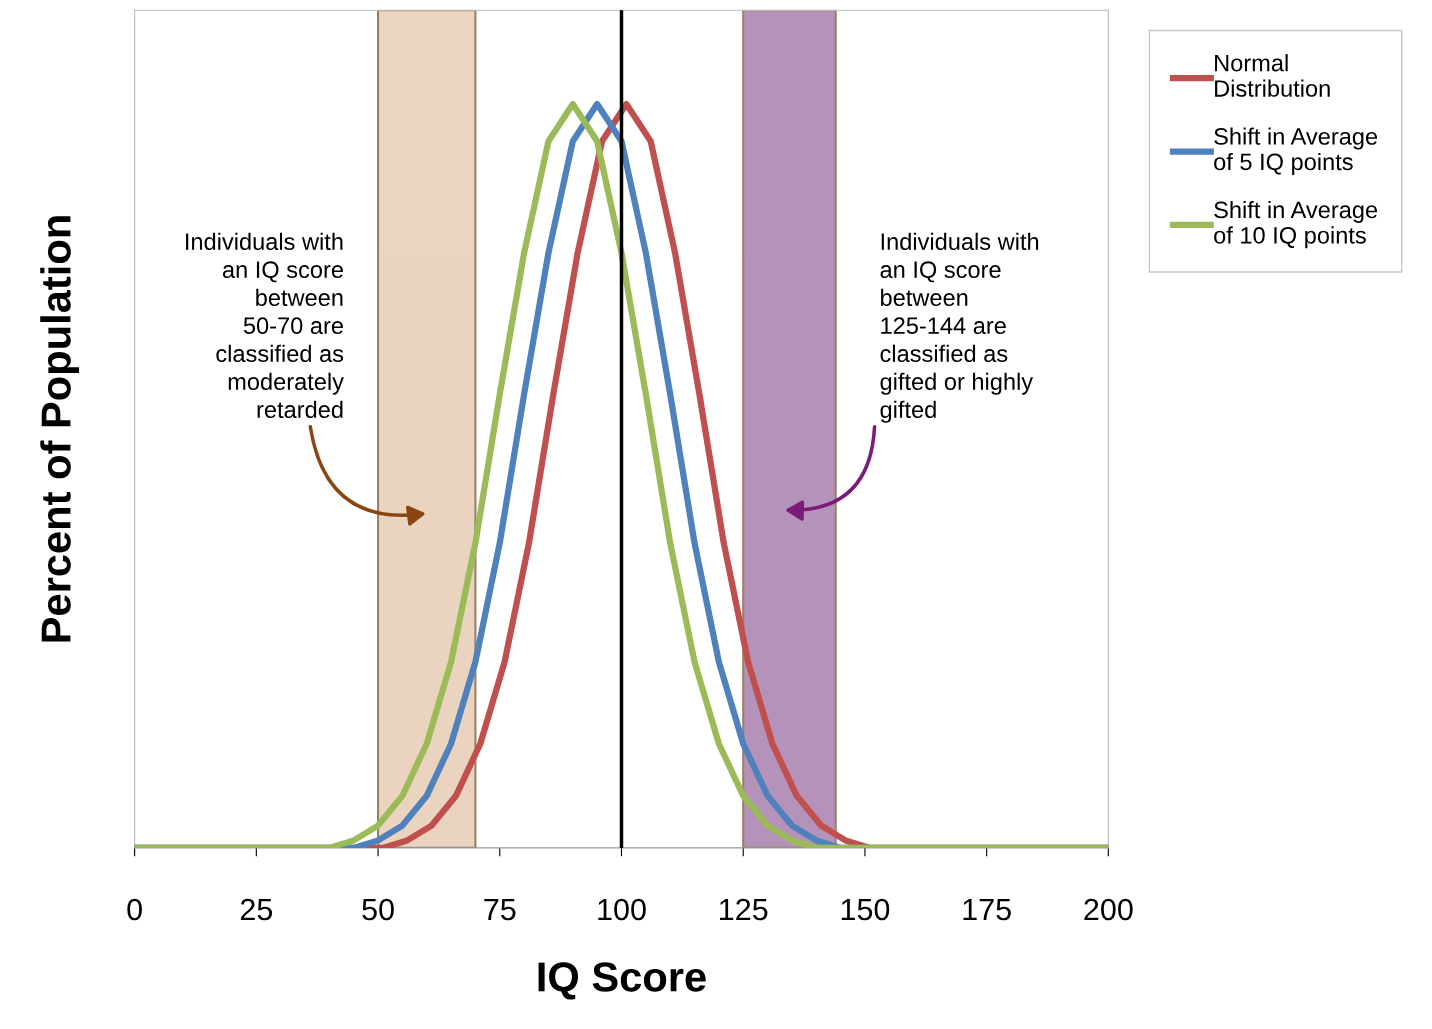 Image resolution: width=1432 pixels, height=1029 pixels. What do you see at coordinates (1272, 75) in the screenshot?
I see `legend-label: Normal Distribution` at bounding box center [1272, 75].